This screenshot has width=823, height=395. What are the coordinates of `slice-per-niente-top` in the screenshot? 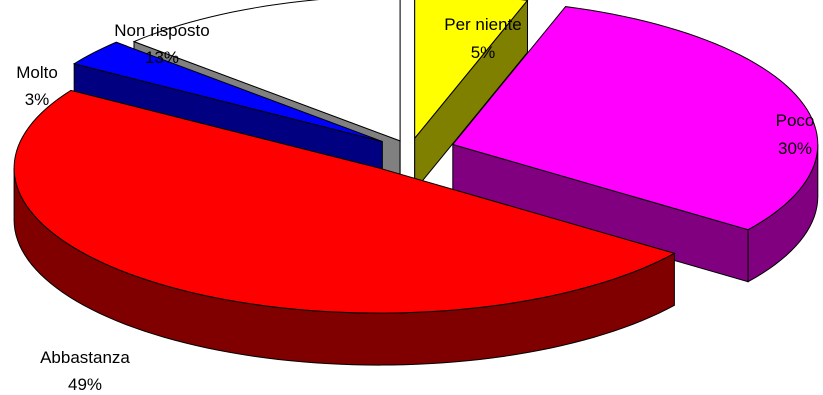 It's located at (471, 70).